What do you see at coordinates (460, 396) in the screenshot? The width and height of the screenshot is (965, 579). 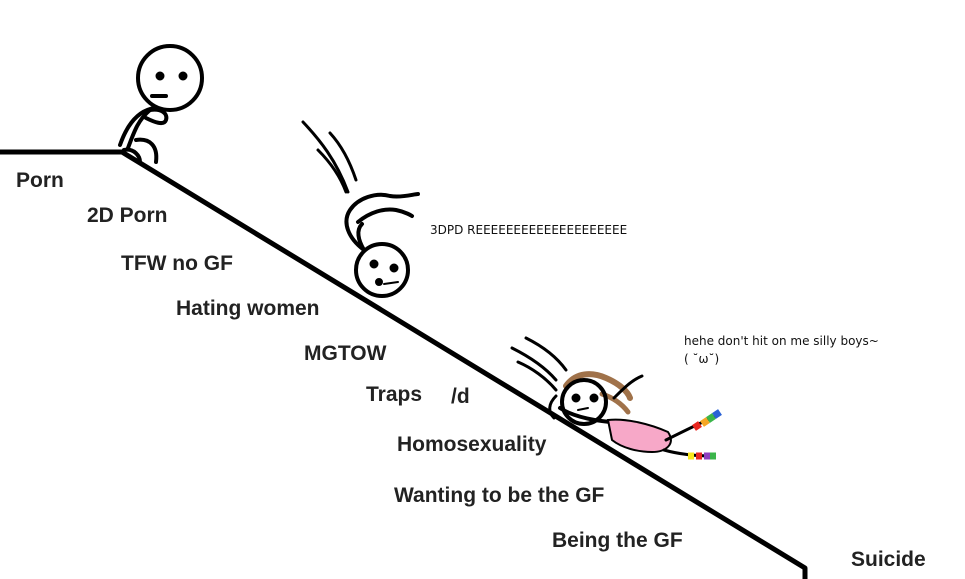 I see `label-traps-d: /d` at bounding box center [460, 396].